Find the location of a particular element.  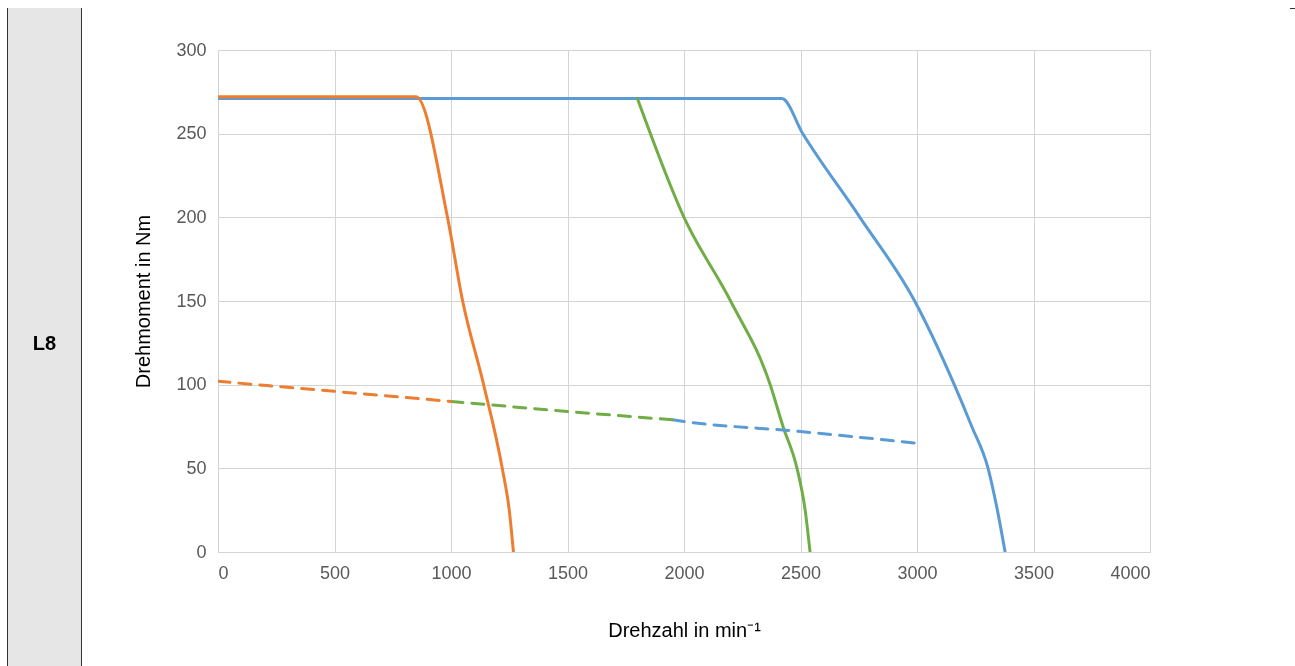

x-tick-label: 2000 is located at coordinates (684, 572).